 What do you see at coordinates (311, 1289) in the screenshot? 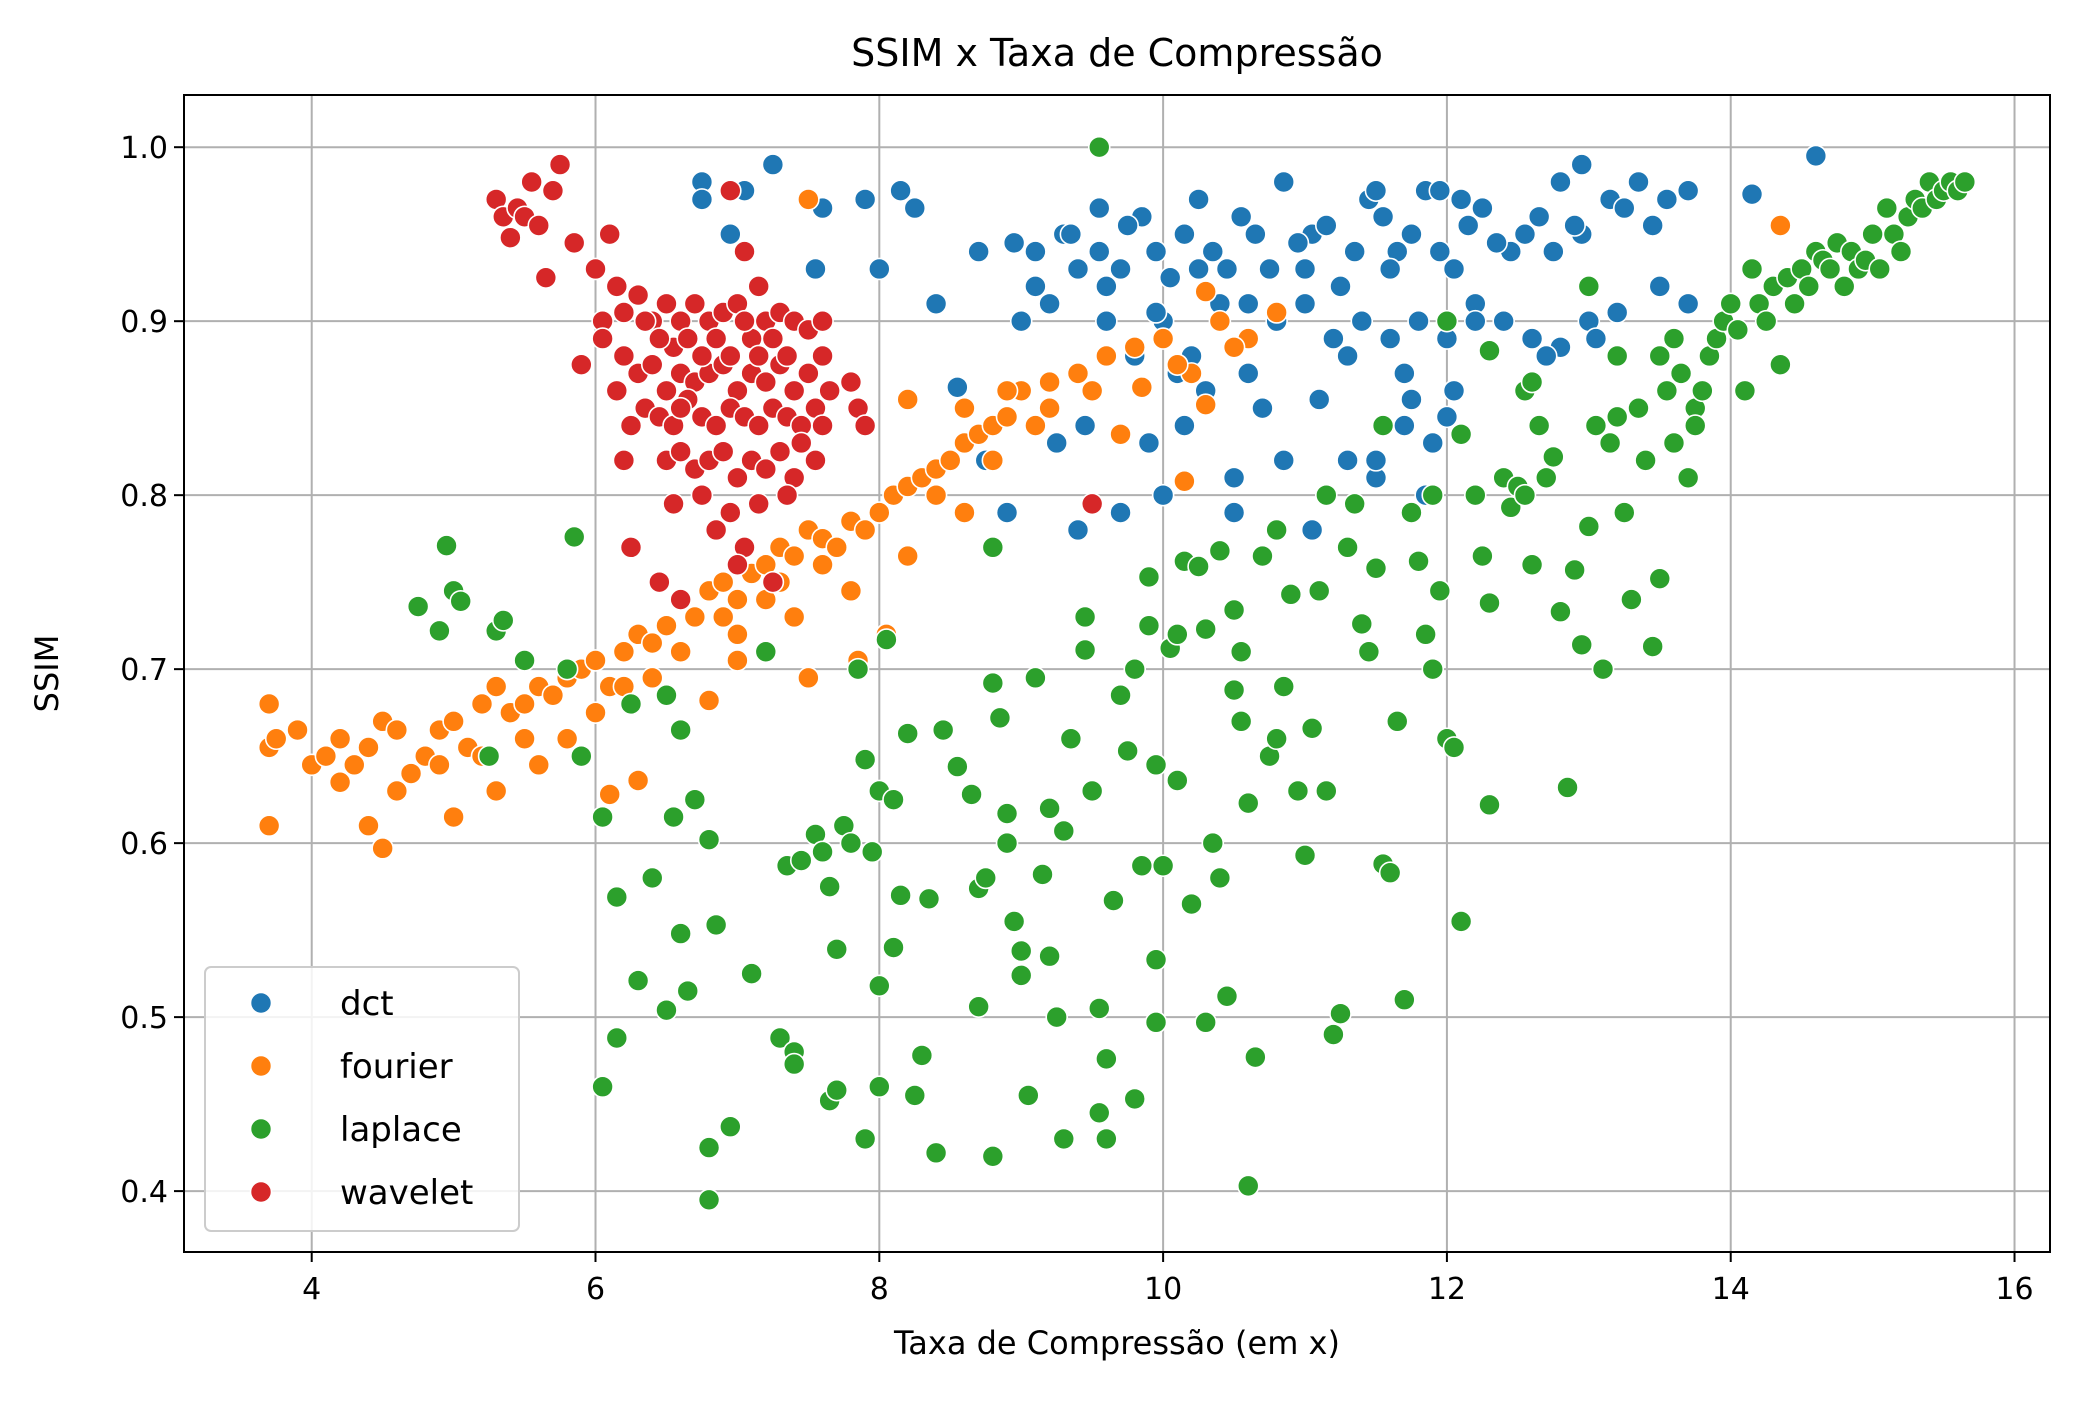
I see `x-tick-label: 4` at bounding box center [311, 1289].